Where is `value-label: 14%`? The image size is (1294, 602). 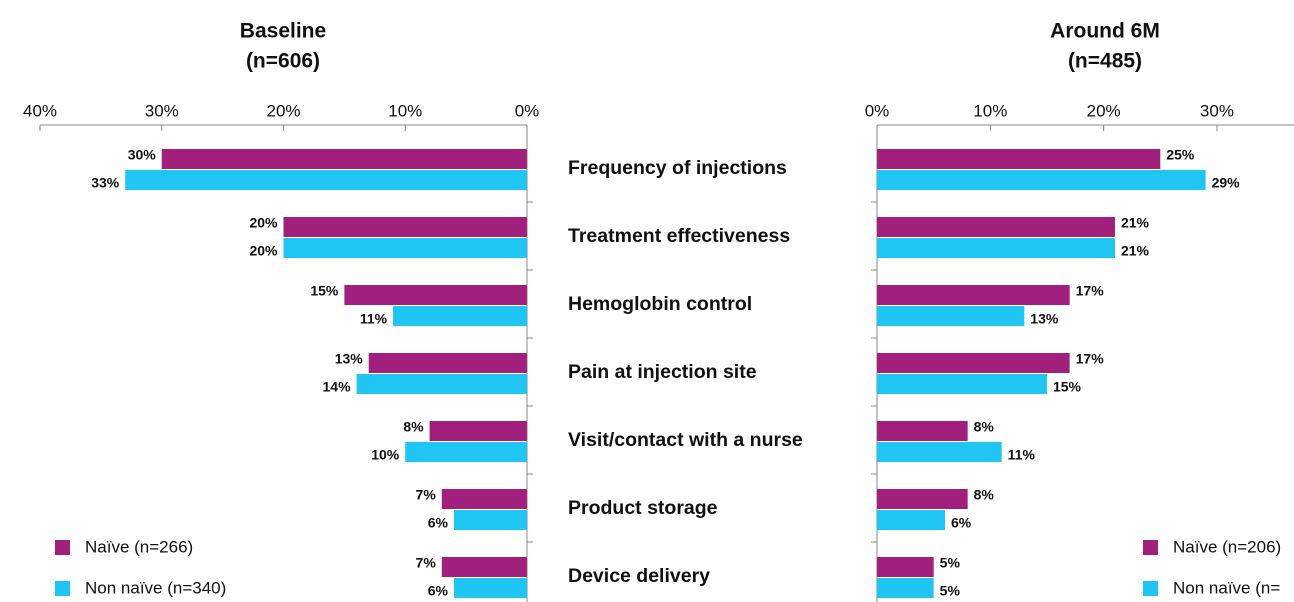
value-label: 14% is located at coordinates (337, 387).